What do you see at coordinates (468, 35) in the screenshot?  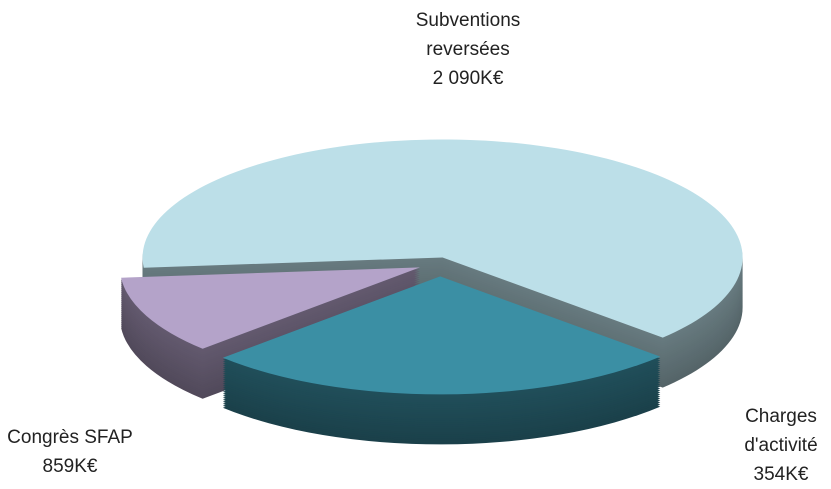 I see `category-label: Subventions reversées` at bounding box center [468, 35].